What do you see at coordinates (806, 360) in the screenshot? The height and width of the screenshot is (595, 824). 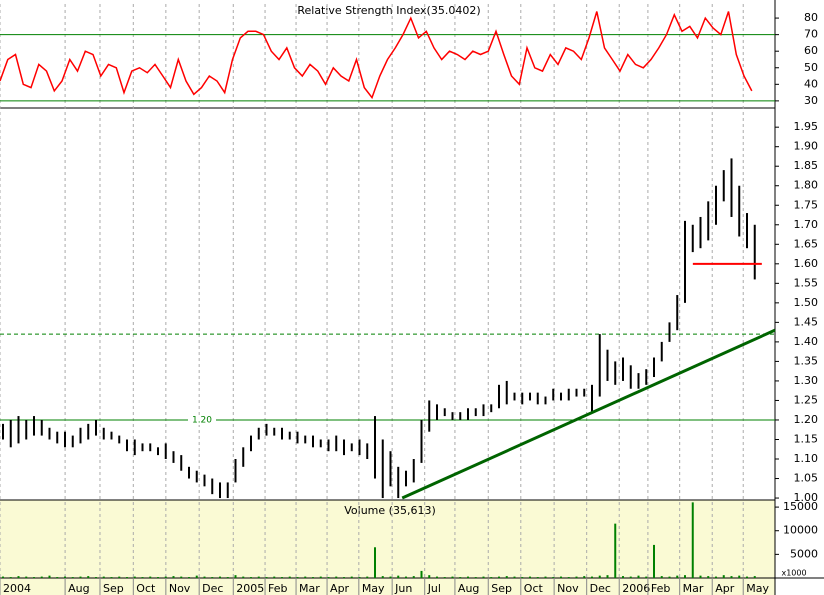 I see `y-tick-label: 1.35` at bounding box center [806, 360].